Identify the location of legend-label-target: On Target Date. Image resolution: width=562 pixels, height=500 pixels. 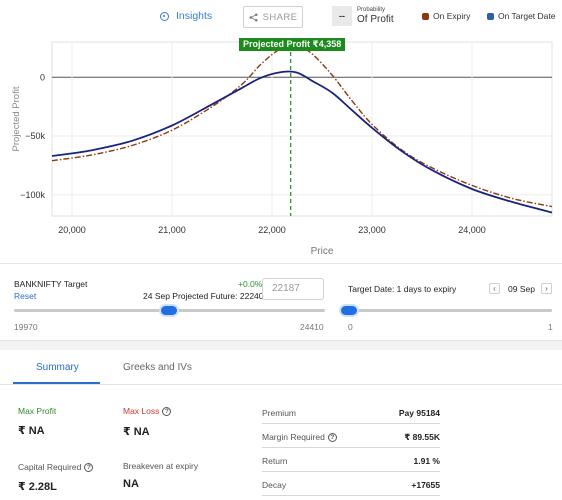
(527, 16).